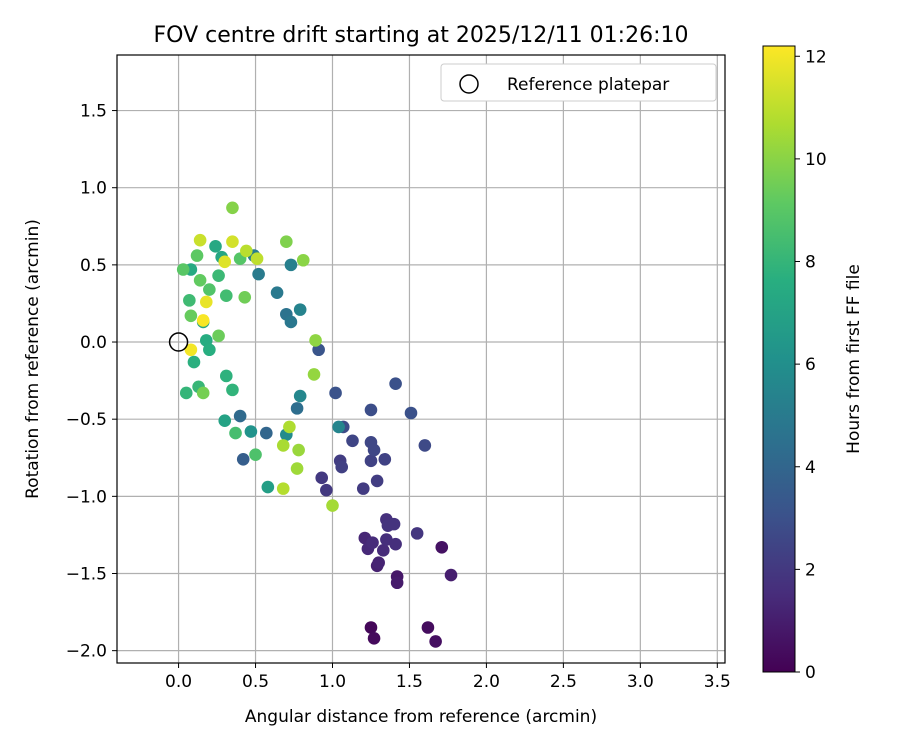  Describe the element at coordinates (588, 85) in the screenshot. I see `legend-entry-reference-platepar: Reference platepar` at that location.